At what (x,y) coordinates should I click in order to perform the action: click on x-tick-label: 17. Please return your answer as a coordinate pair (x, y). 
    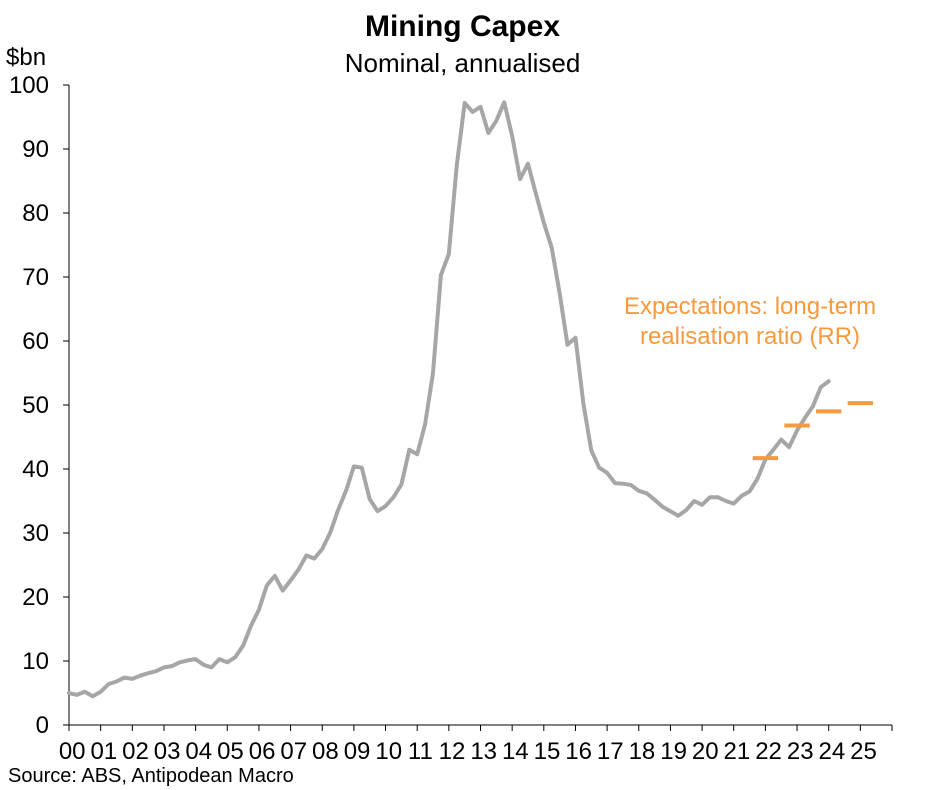
    Looking at the image, I should click on (610, 751).